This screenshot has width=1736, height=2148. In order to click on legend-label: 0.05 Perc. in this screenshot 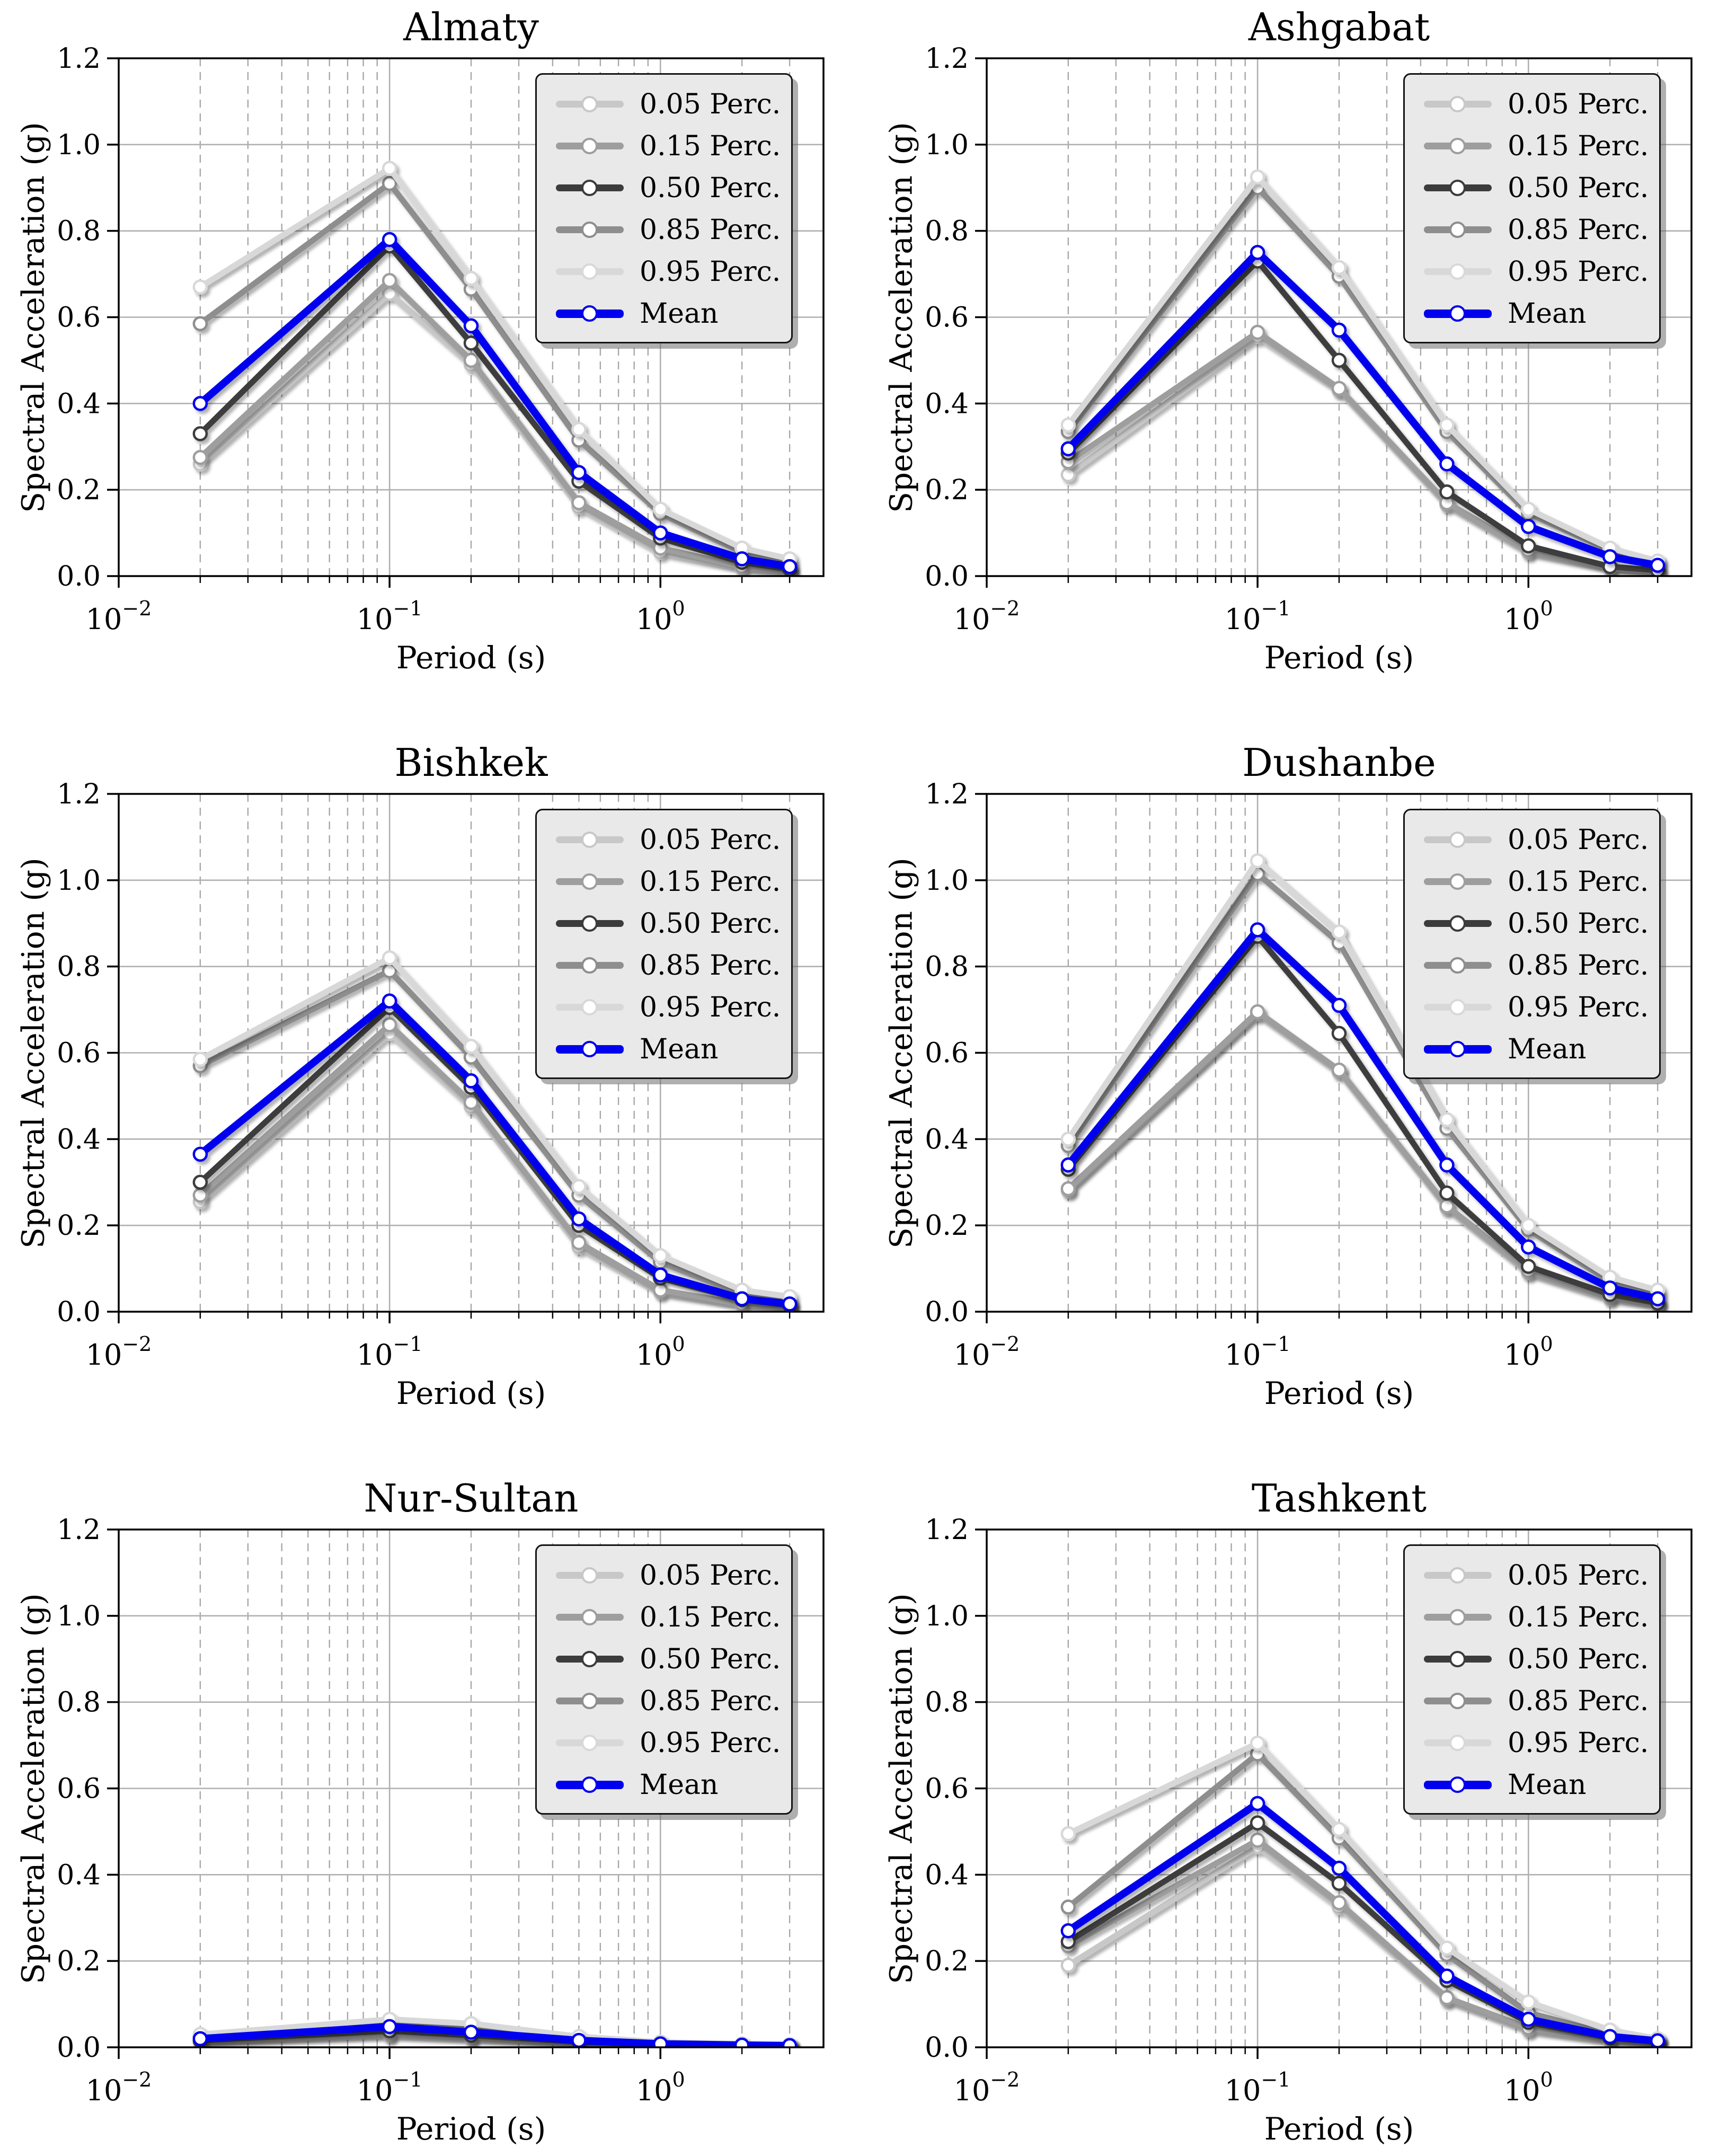, I will do `click(1578, 1576)`.